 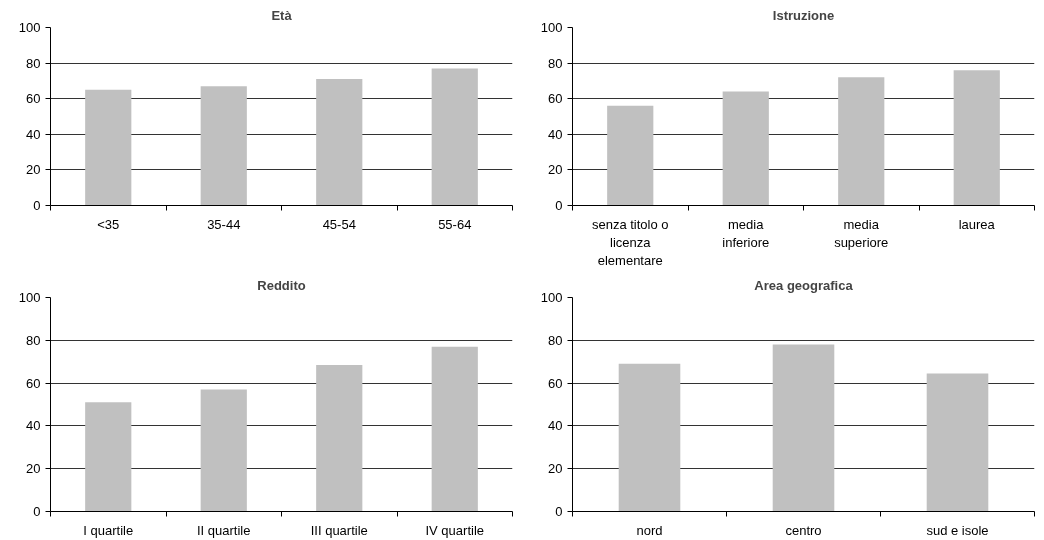 What do you see at coordinates (108, 224) in the screenshot?
I see `x-tick-label: <35` at bounding box center [108, 224].